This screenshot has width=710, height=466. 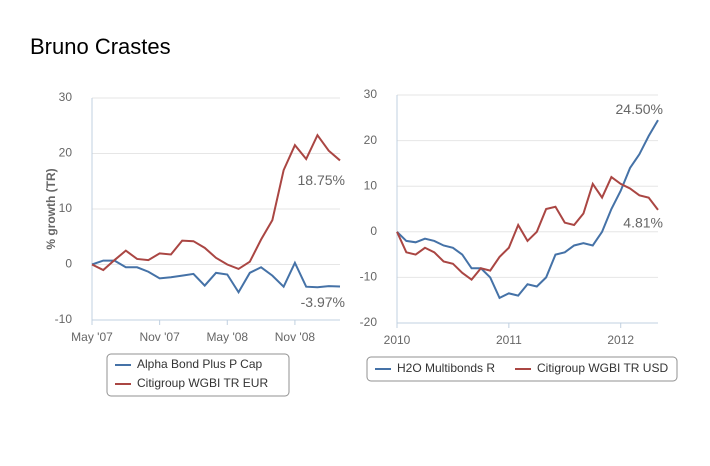 What do you see at coordinates (620, 340) in the screenshot?
I see `x-tick-label: 2012` at bounding box center [620, 340].